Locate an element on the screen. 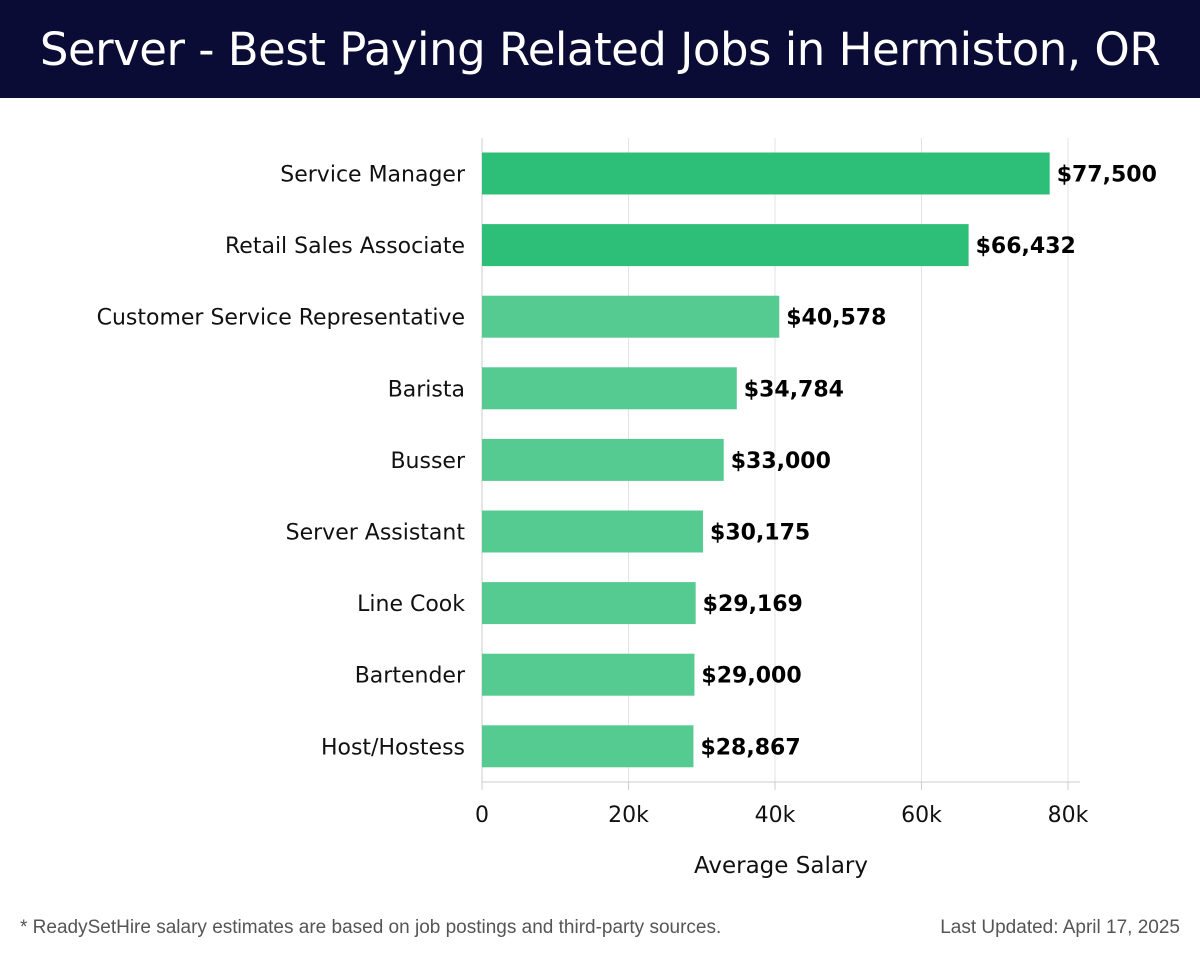 The image size is (1200, 958). category-label: Bartender is located at coordinates (410, 676).